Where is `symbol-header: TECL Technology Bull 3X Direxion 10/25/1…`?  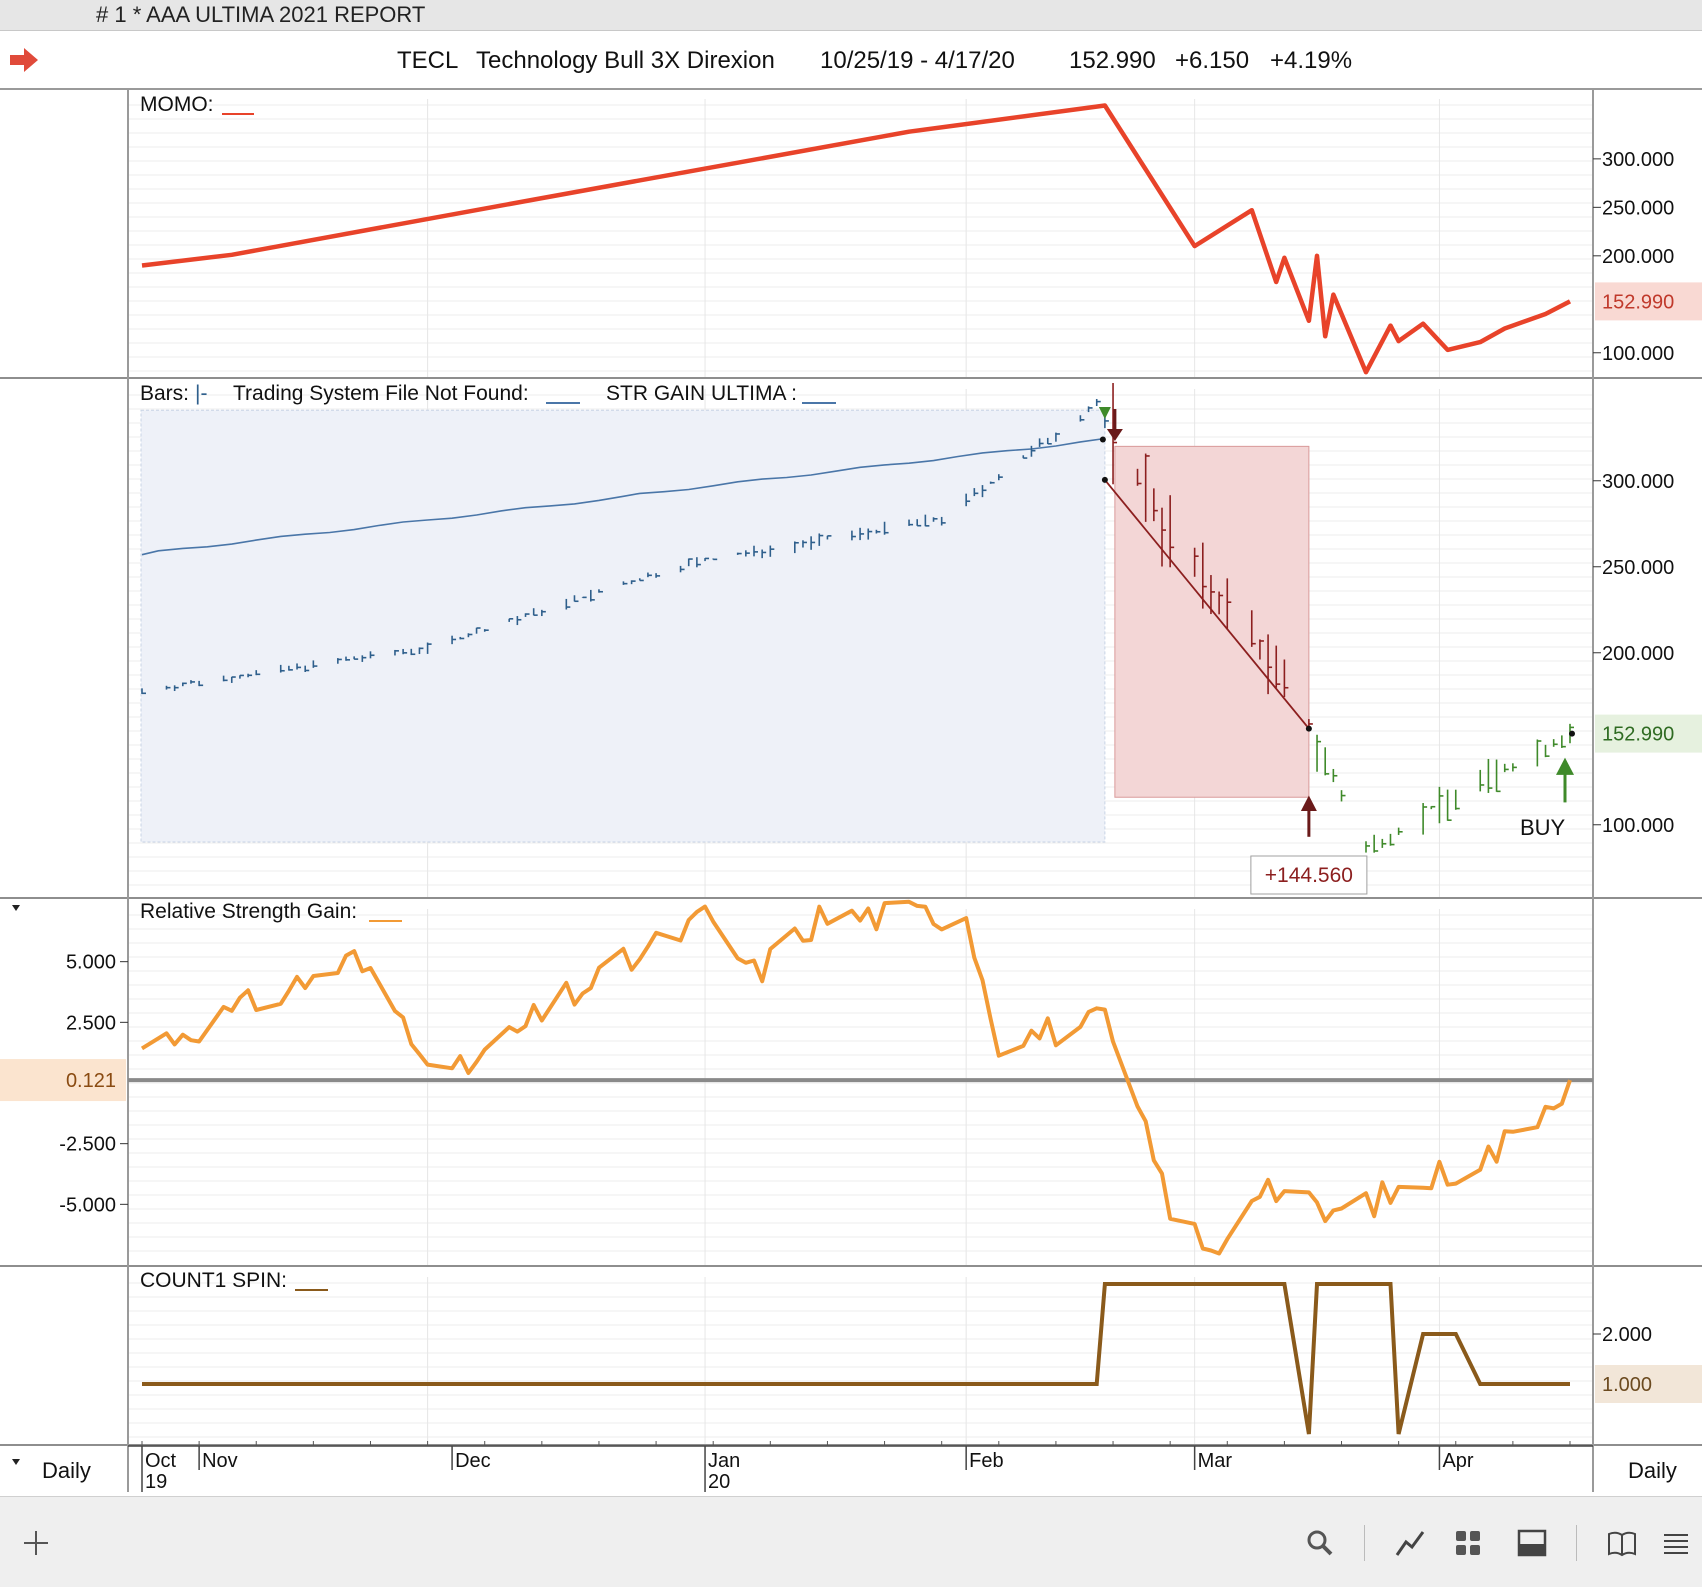
symbol-header: TECL Technology Bull 3X Direxion 10/25/1… is located at coordinates (851, 60).